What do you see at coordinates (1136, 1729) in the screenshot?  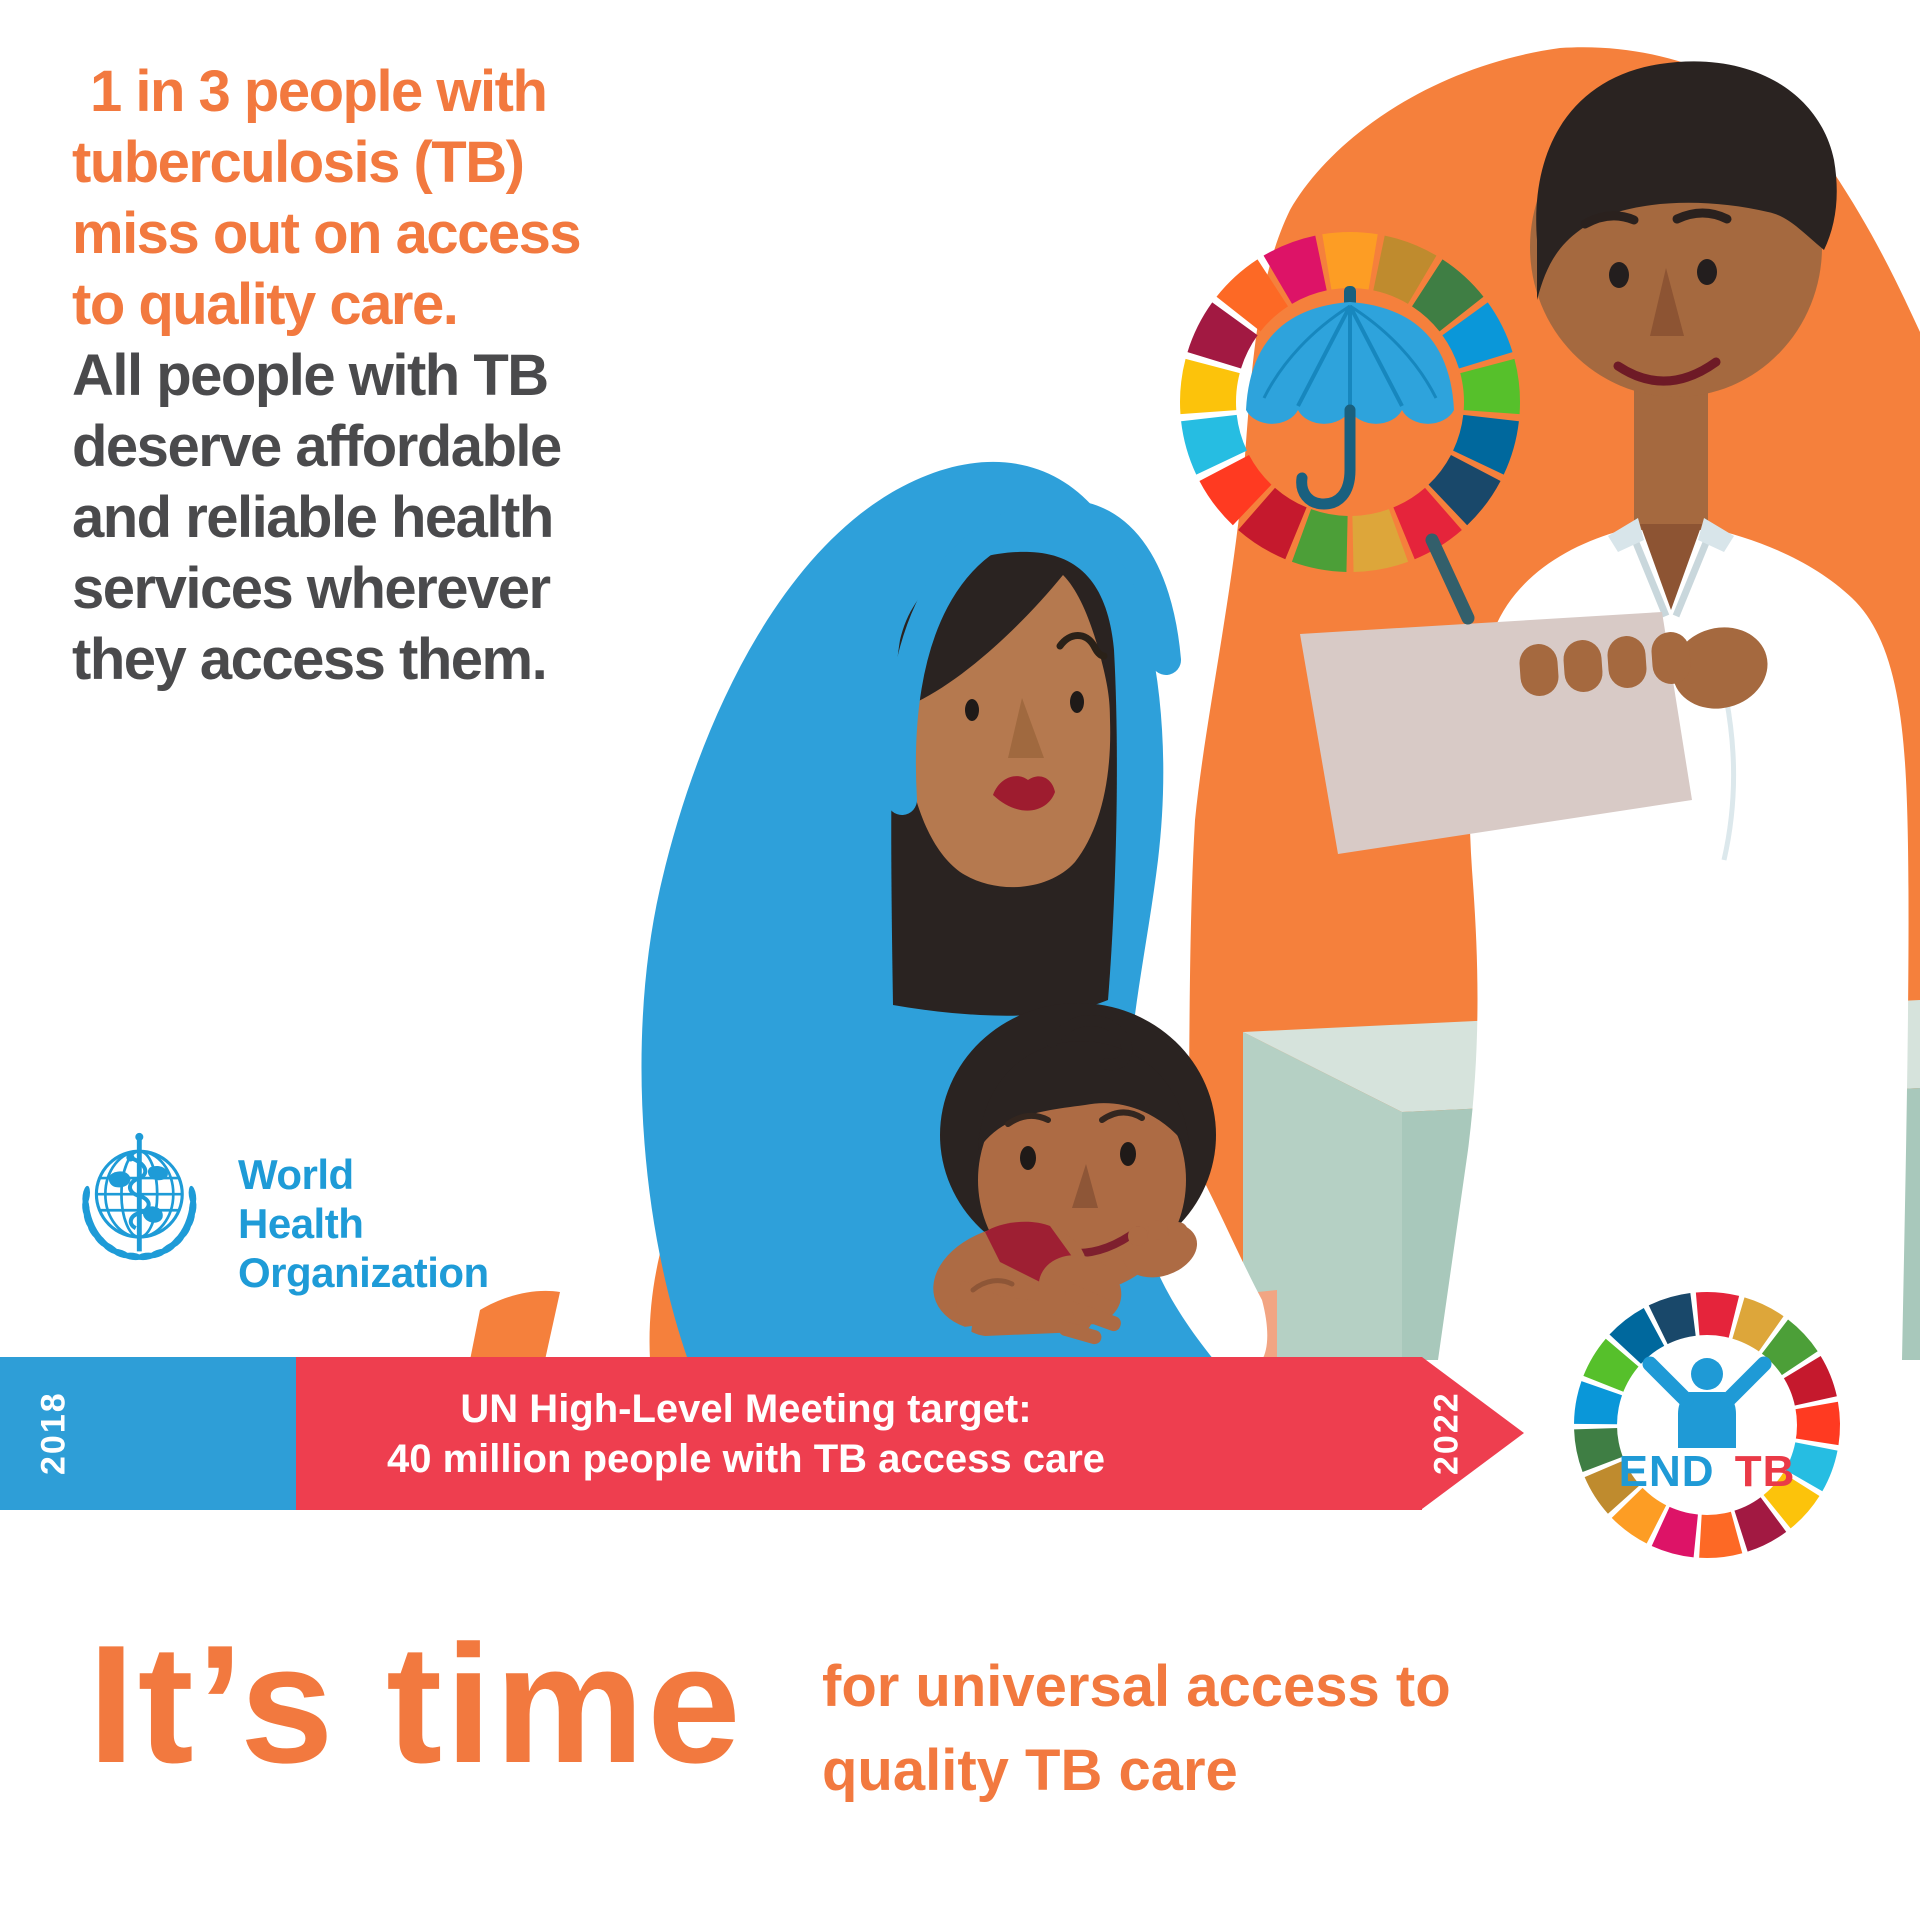 I see `tagline-small: for universal access to quality TB care` at bounding box center [1136, 1729].